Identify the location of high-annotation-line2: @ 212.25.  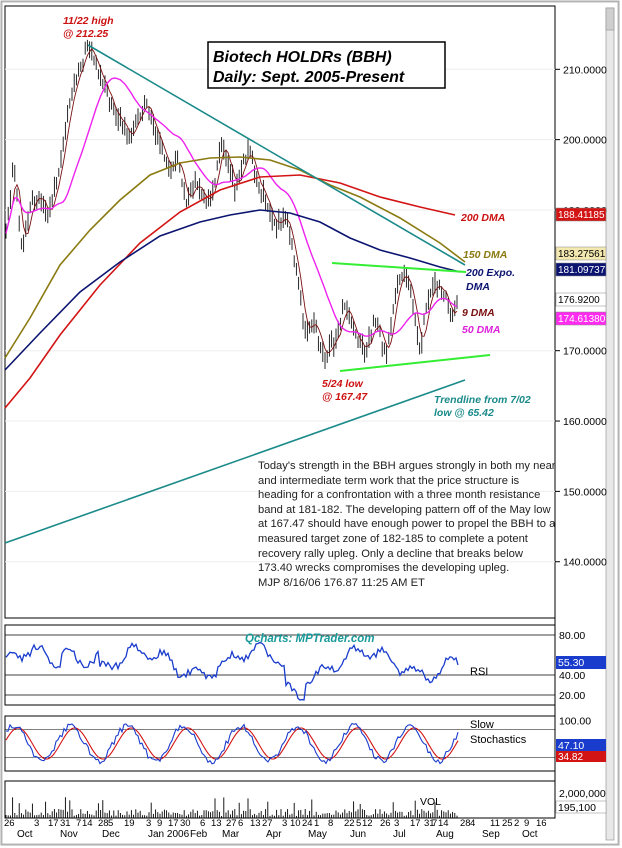
(85, 34).